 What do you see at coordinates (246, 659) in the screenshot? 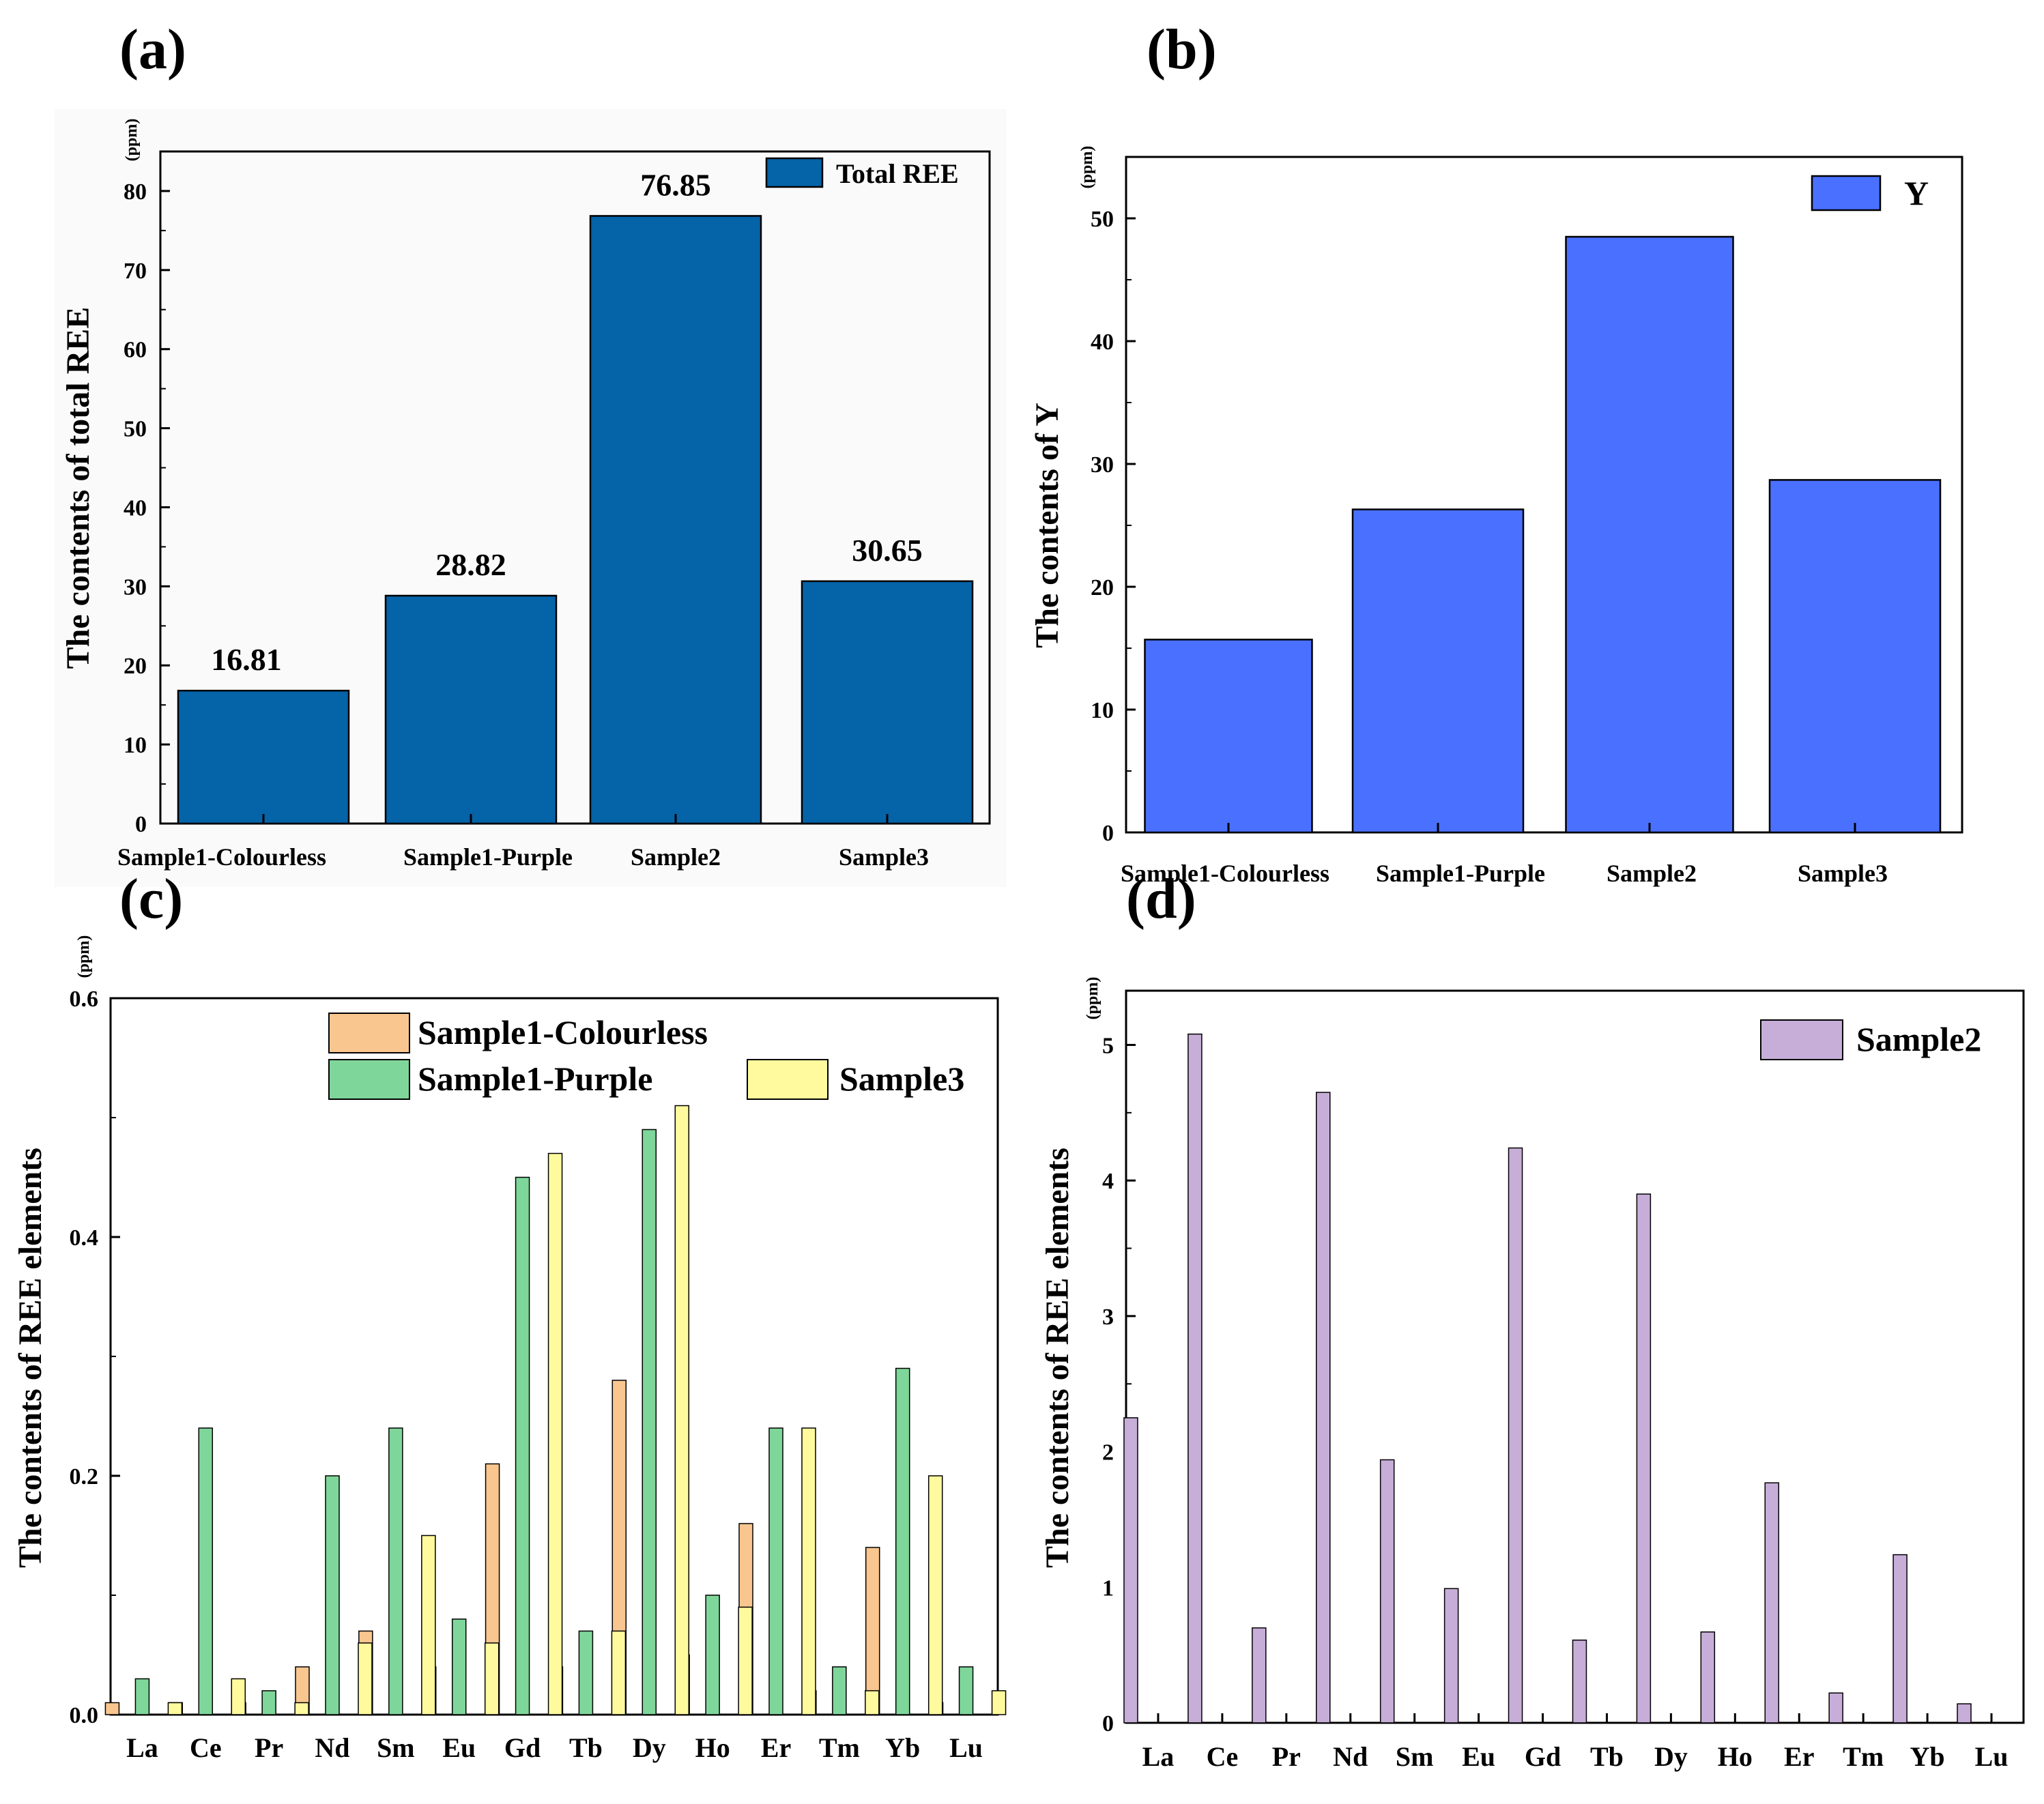
I see `data-label: 16.81` at bounding box center [246, 659].